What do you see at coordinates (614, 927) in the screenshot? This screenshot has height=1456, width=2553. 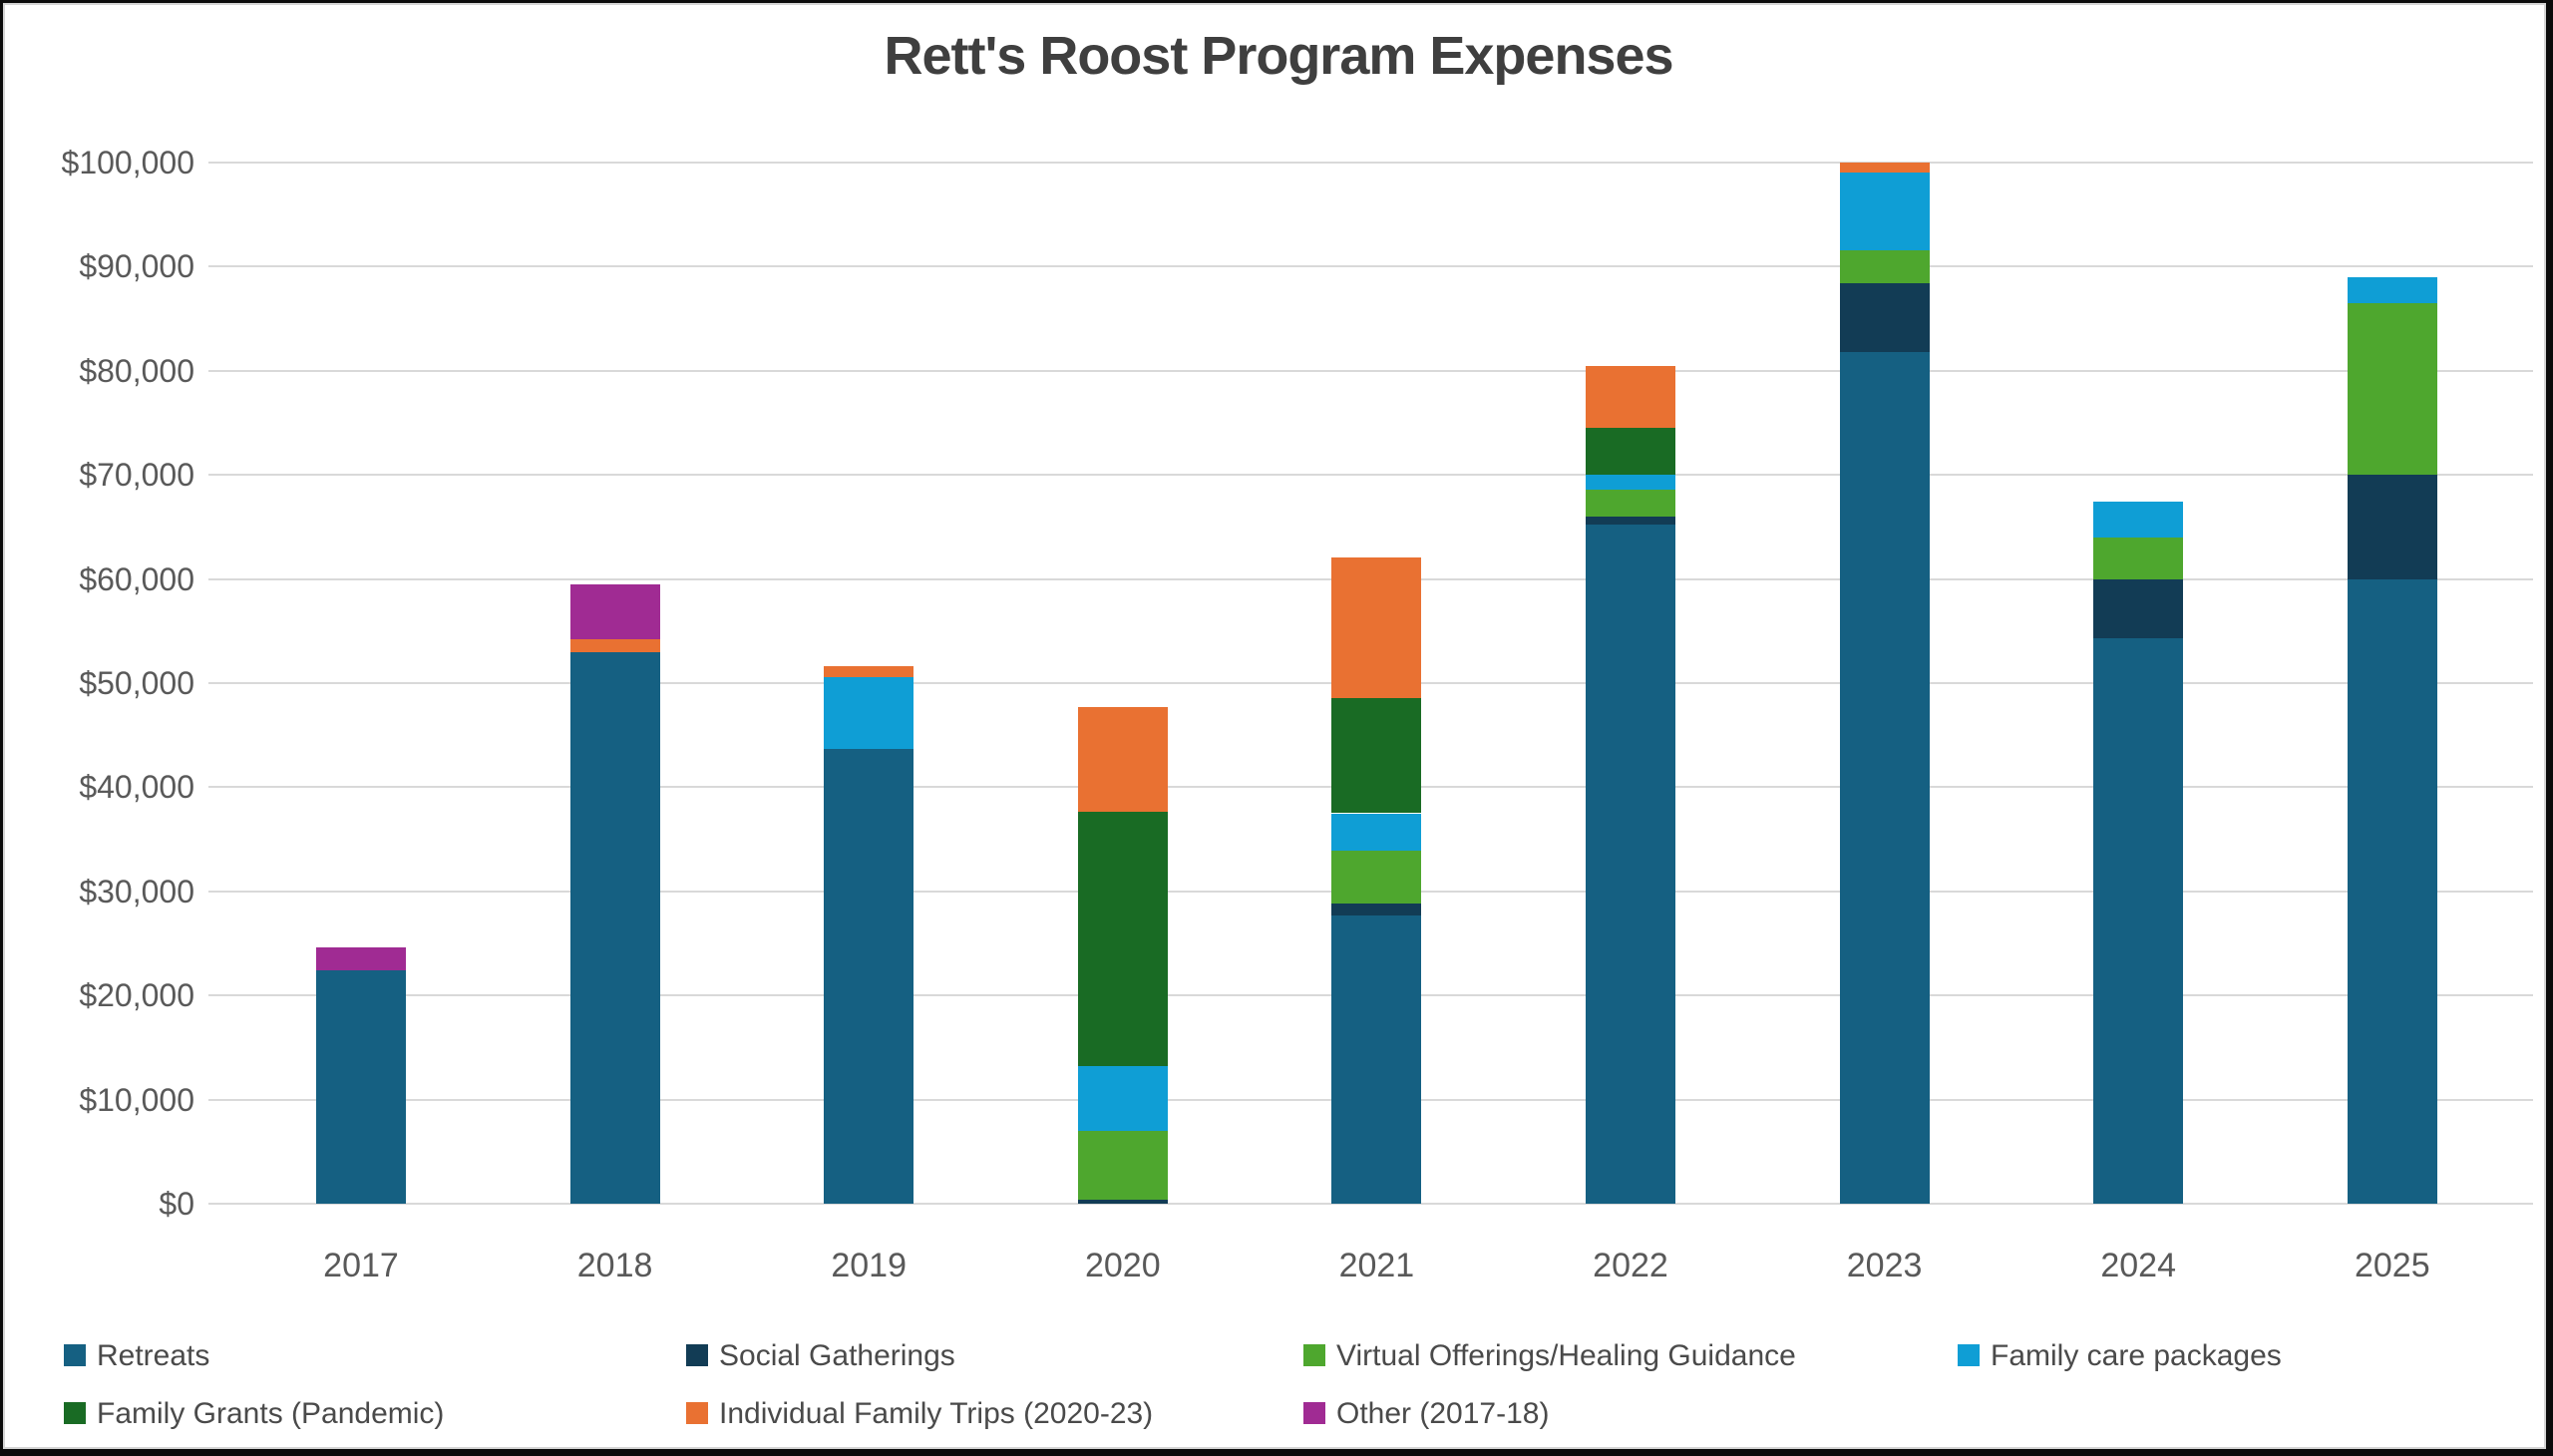 I see `bar-segment-2018-retreats` at bounding box center [614, 927].